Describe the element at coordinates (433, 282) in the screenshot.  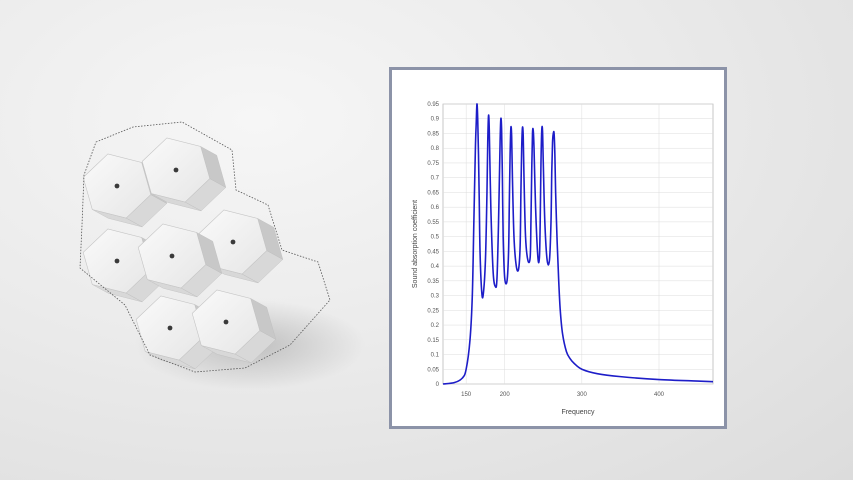
I see `y-tick-label: 0.35` at that location.